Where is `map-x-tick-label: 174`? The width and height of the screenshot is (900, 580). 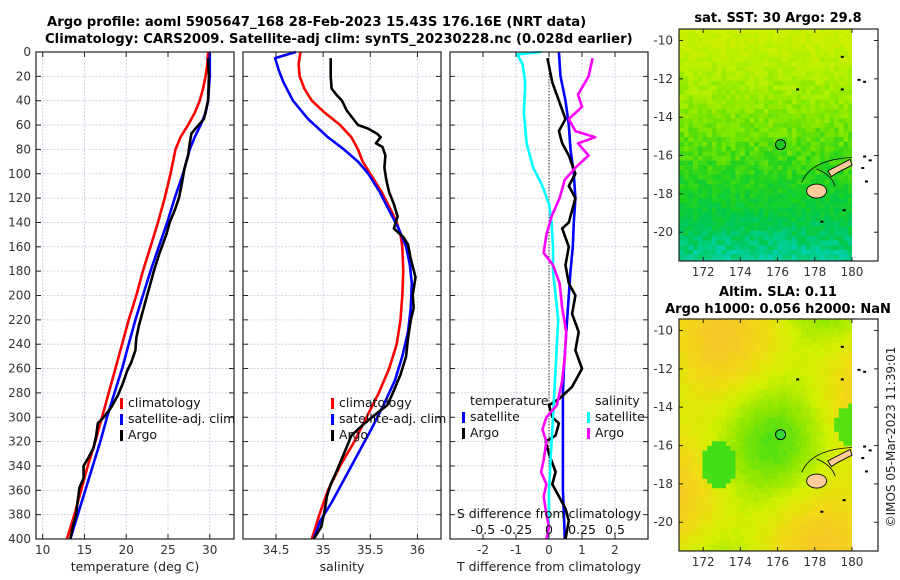
map-x-tick-label: 174 is located at coordinates (740, 272).